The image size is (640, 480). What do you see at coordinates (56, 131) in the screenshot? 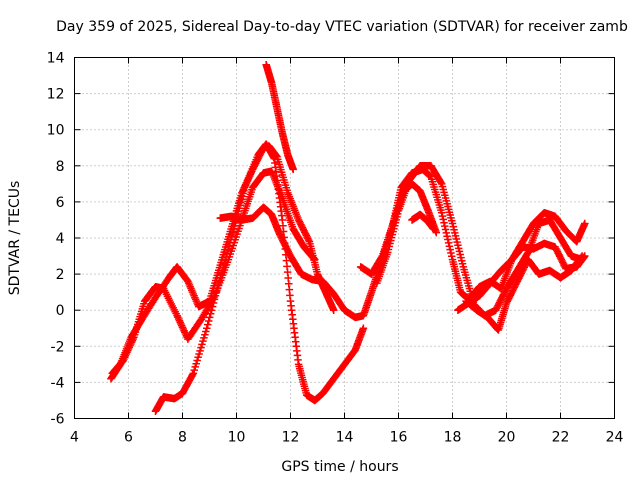
I see `y-tick-label: 10` at bounding box center [56, 131].